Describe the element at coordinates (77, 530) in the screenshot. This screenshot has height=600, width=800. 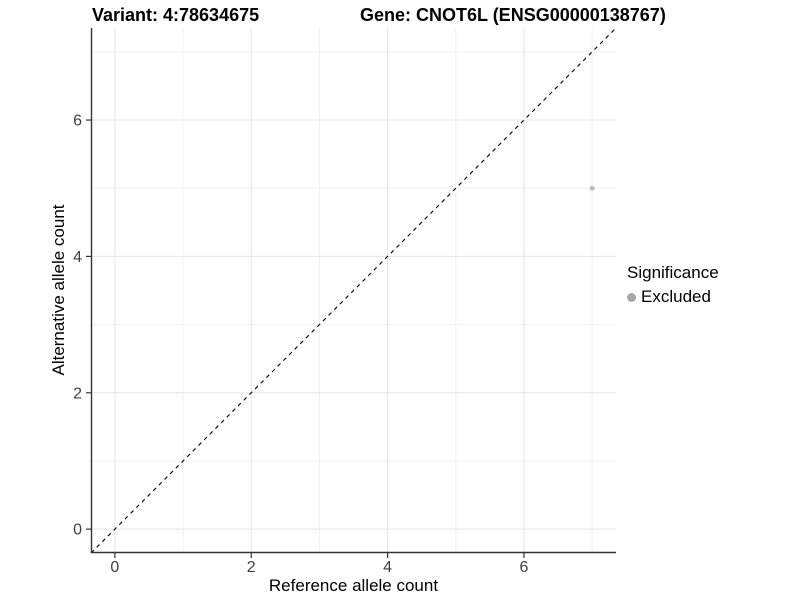
I see `y-tick-label: 0` at that location.